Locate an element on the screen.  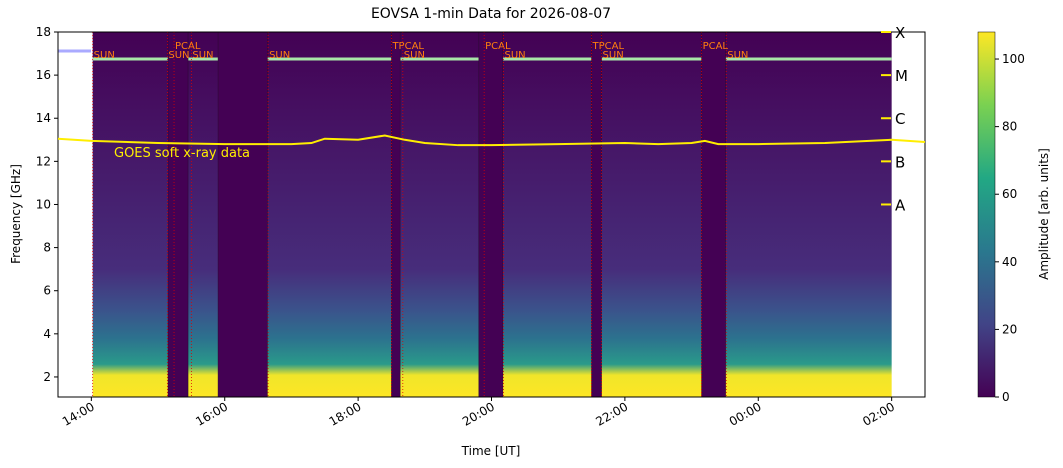
colorbar-tick-label: 80 is located at coordinates (1009, 127).